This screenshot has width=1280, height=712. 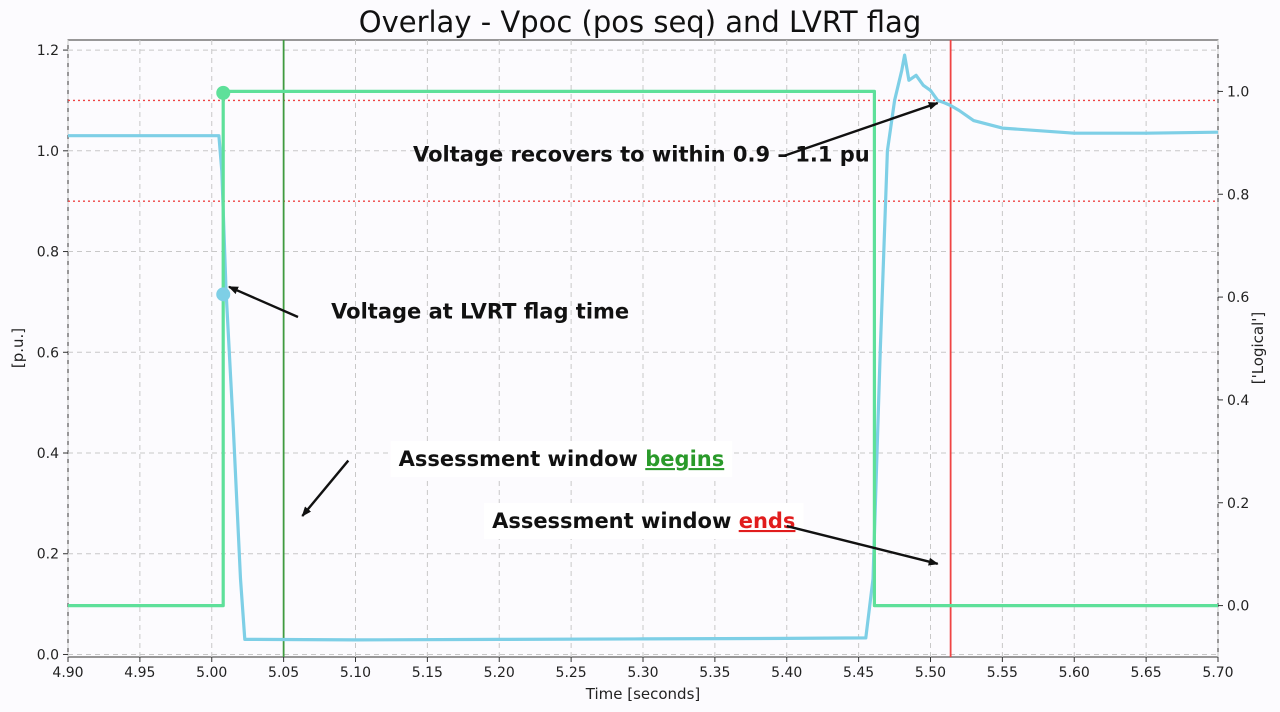 What do you see at coordinates (499, 673) in the screenshot?
I see `x-tick-label: 5.20` at bounding box center [499, 673].